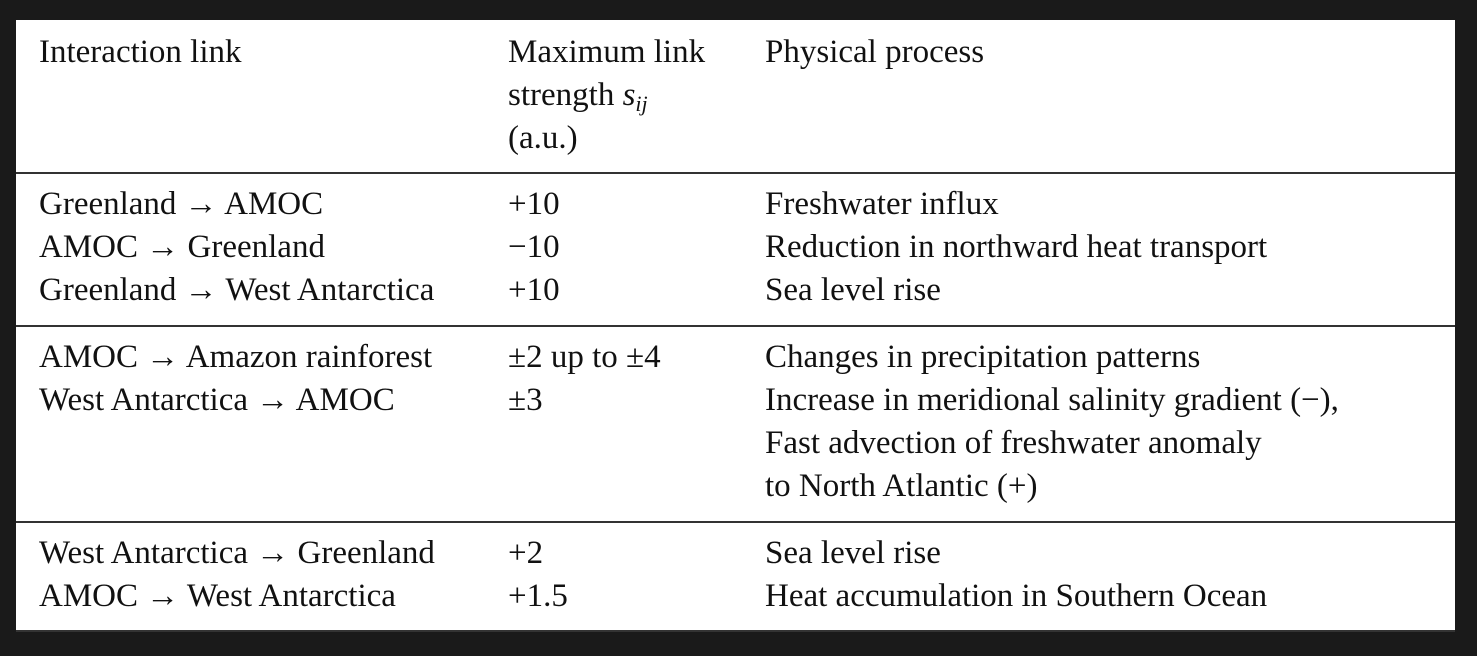  Describe the element at coordinates (543, 138) in the screenshot. I see `header-strength-line3: (a.u.)` at that location.